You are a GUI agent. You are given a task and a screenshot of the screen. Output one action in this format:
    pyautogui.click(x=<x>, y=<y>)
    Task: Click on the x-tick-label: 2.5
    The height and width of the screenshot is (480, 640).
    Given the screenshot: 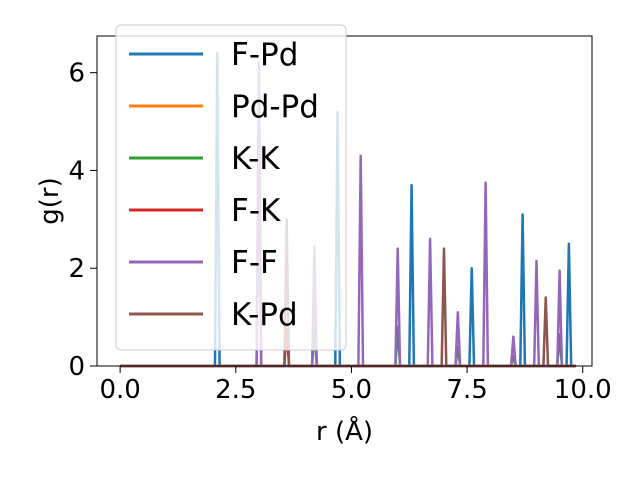 What is the action you would take?
    pyautogui.click(x=235, y=390)
    